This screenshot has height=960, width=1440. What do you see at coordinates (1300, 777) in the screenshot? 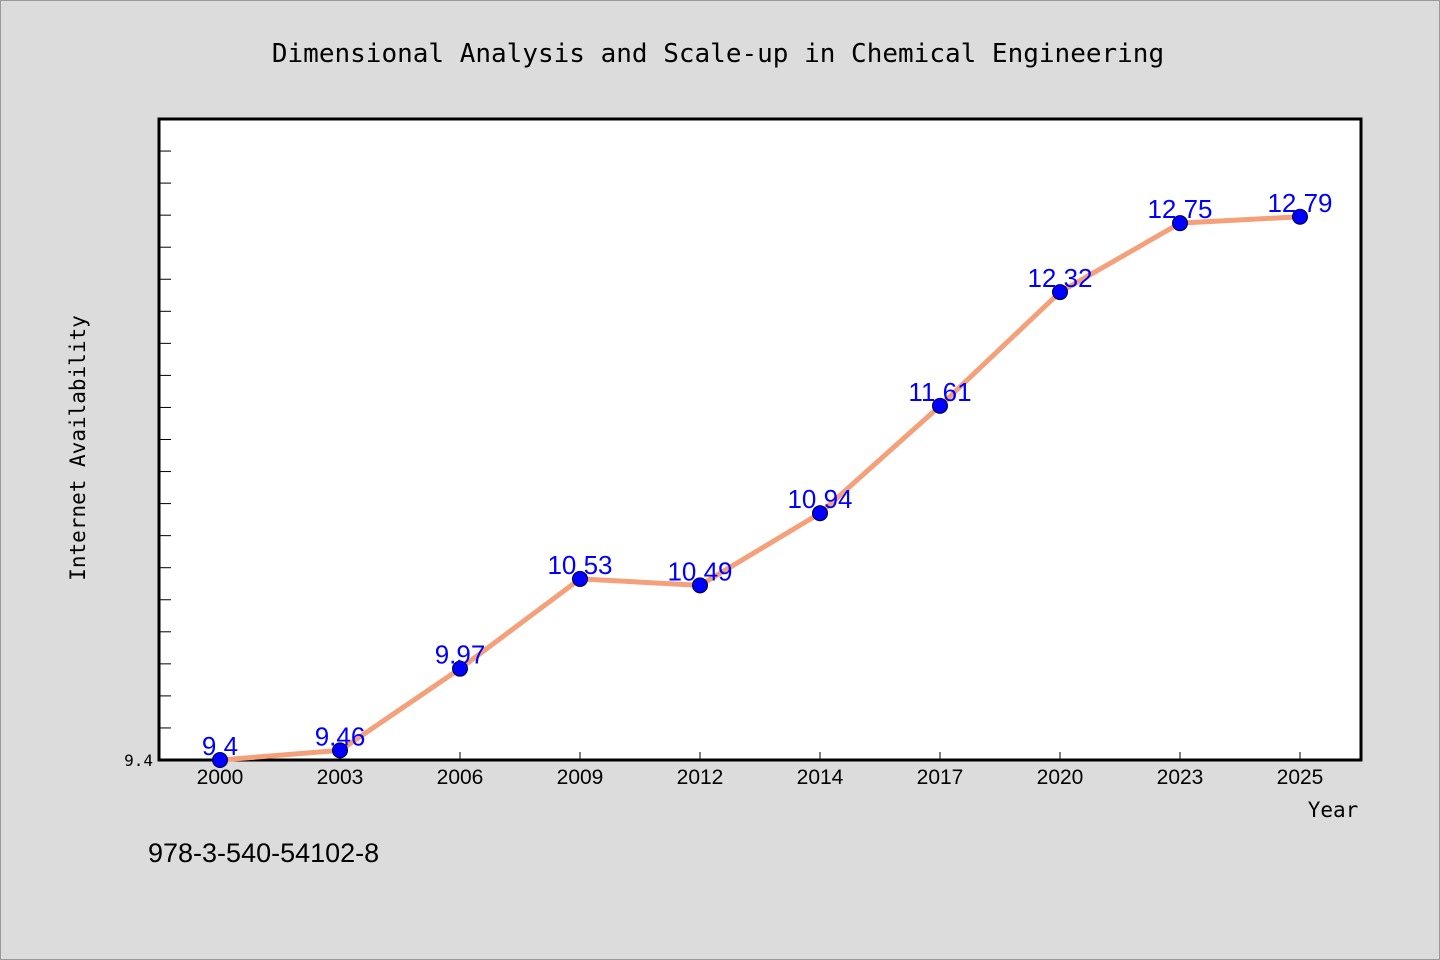
I see `x-tick-label: 2025` at bounding box center [1300, 777].